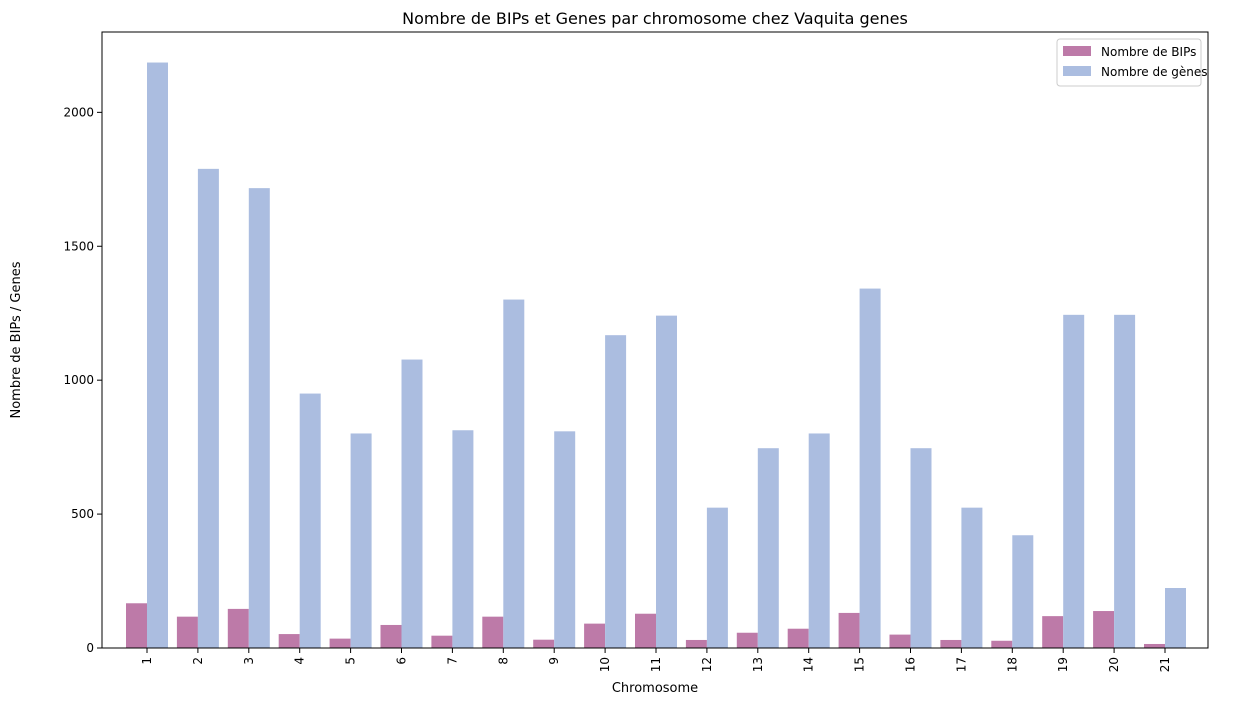 The height and width of the screenshot is (705, 1246). What do you see at coordinates (16, 339) in the screenshot?
I see `y-axis-label: Nombre de BIPs / Genes` at bounding box center [16, 339].